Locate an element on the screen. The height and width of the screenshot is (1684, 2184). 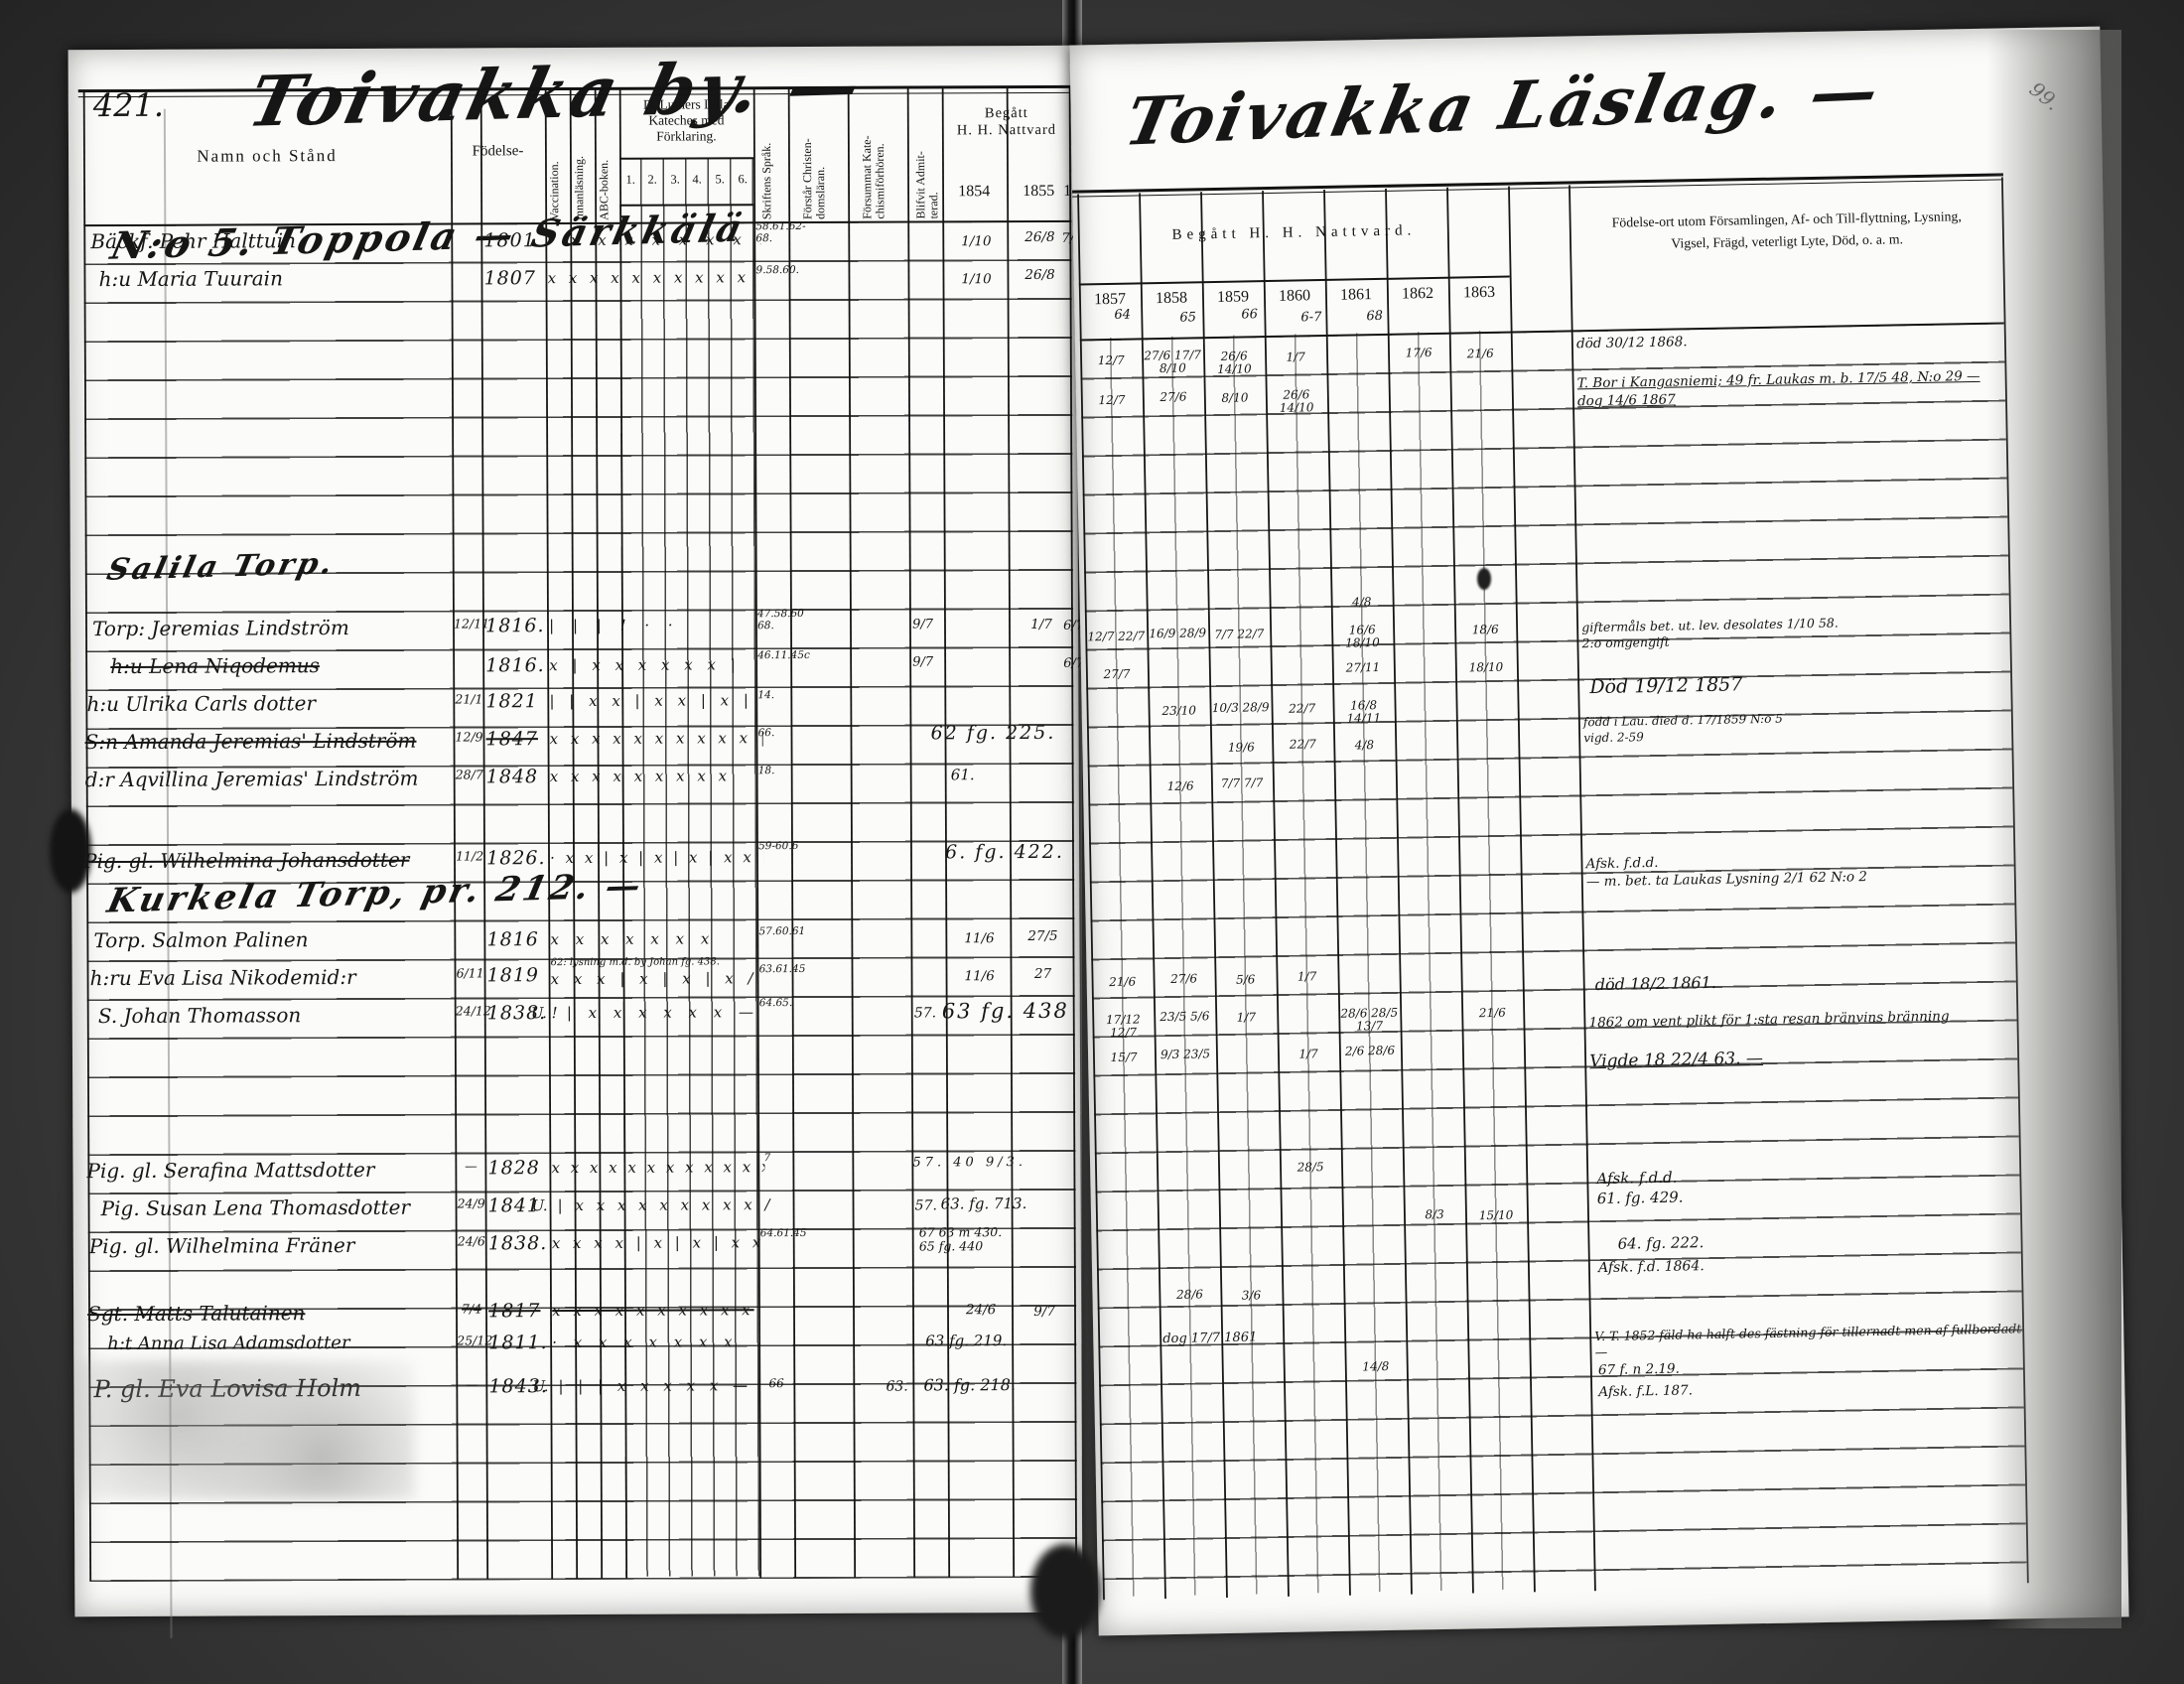
birth-year: 1816. is located at coordinates (515, 666).